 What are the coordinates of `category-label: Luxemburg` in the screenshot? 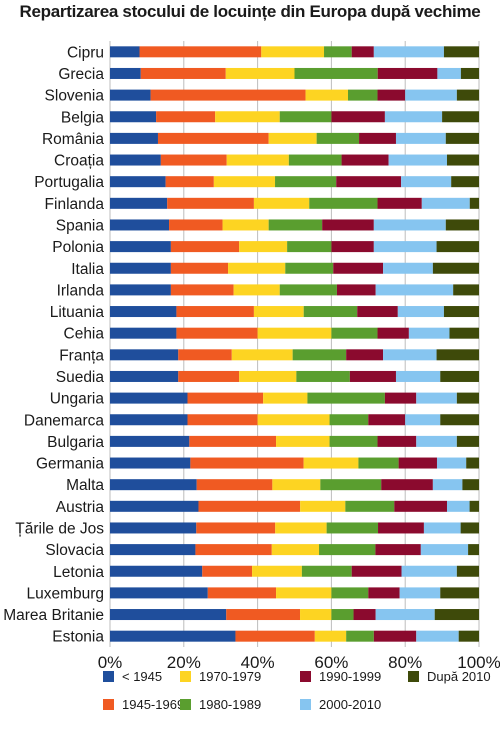 It's located at (65, 593).